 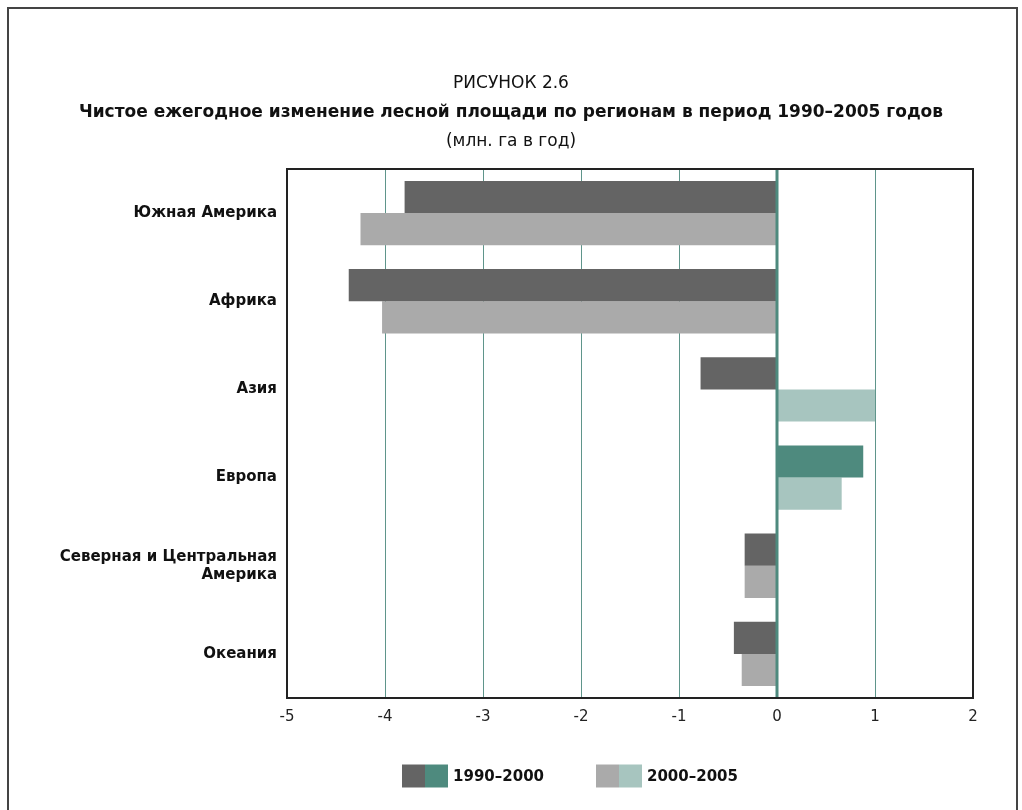 What do you see at coordinates (511, 111) in the screenshot?
I see `chart-title: Чистое ежегодное изменение лесной площади по регионам в период 1990–2005 годов` at bounding box center [511, 111].